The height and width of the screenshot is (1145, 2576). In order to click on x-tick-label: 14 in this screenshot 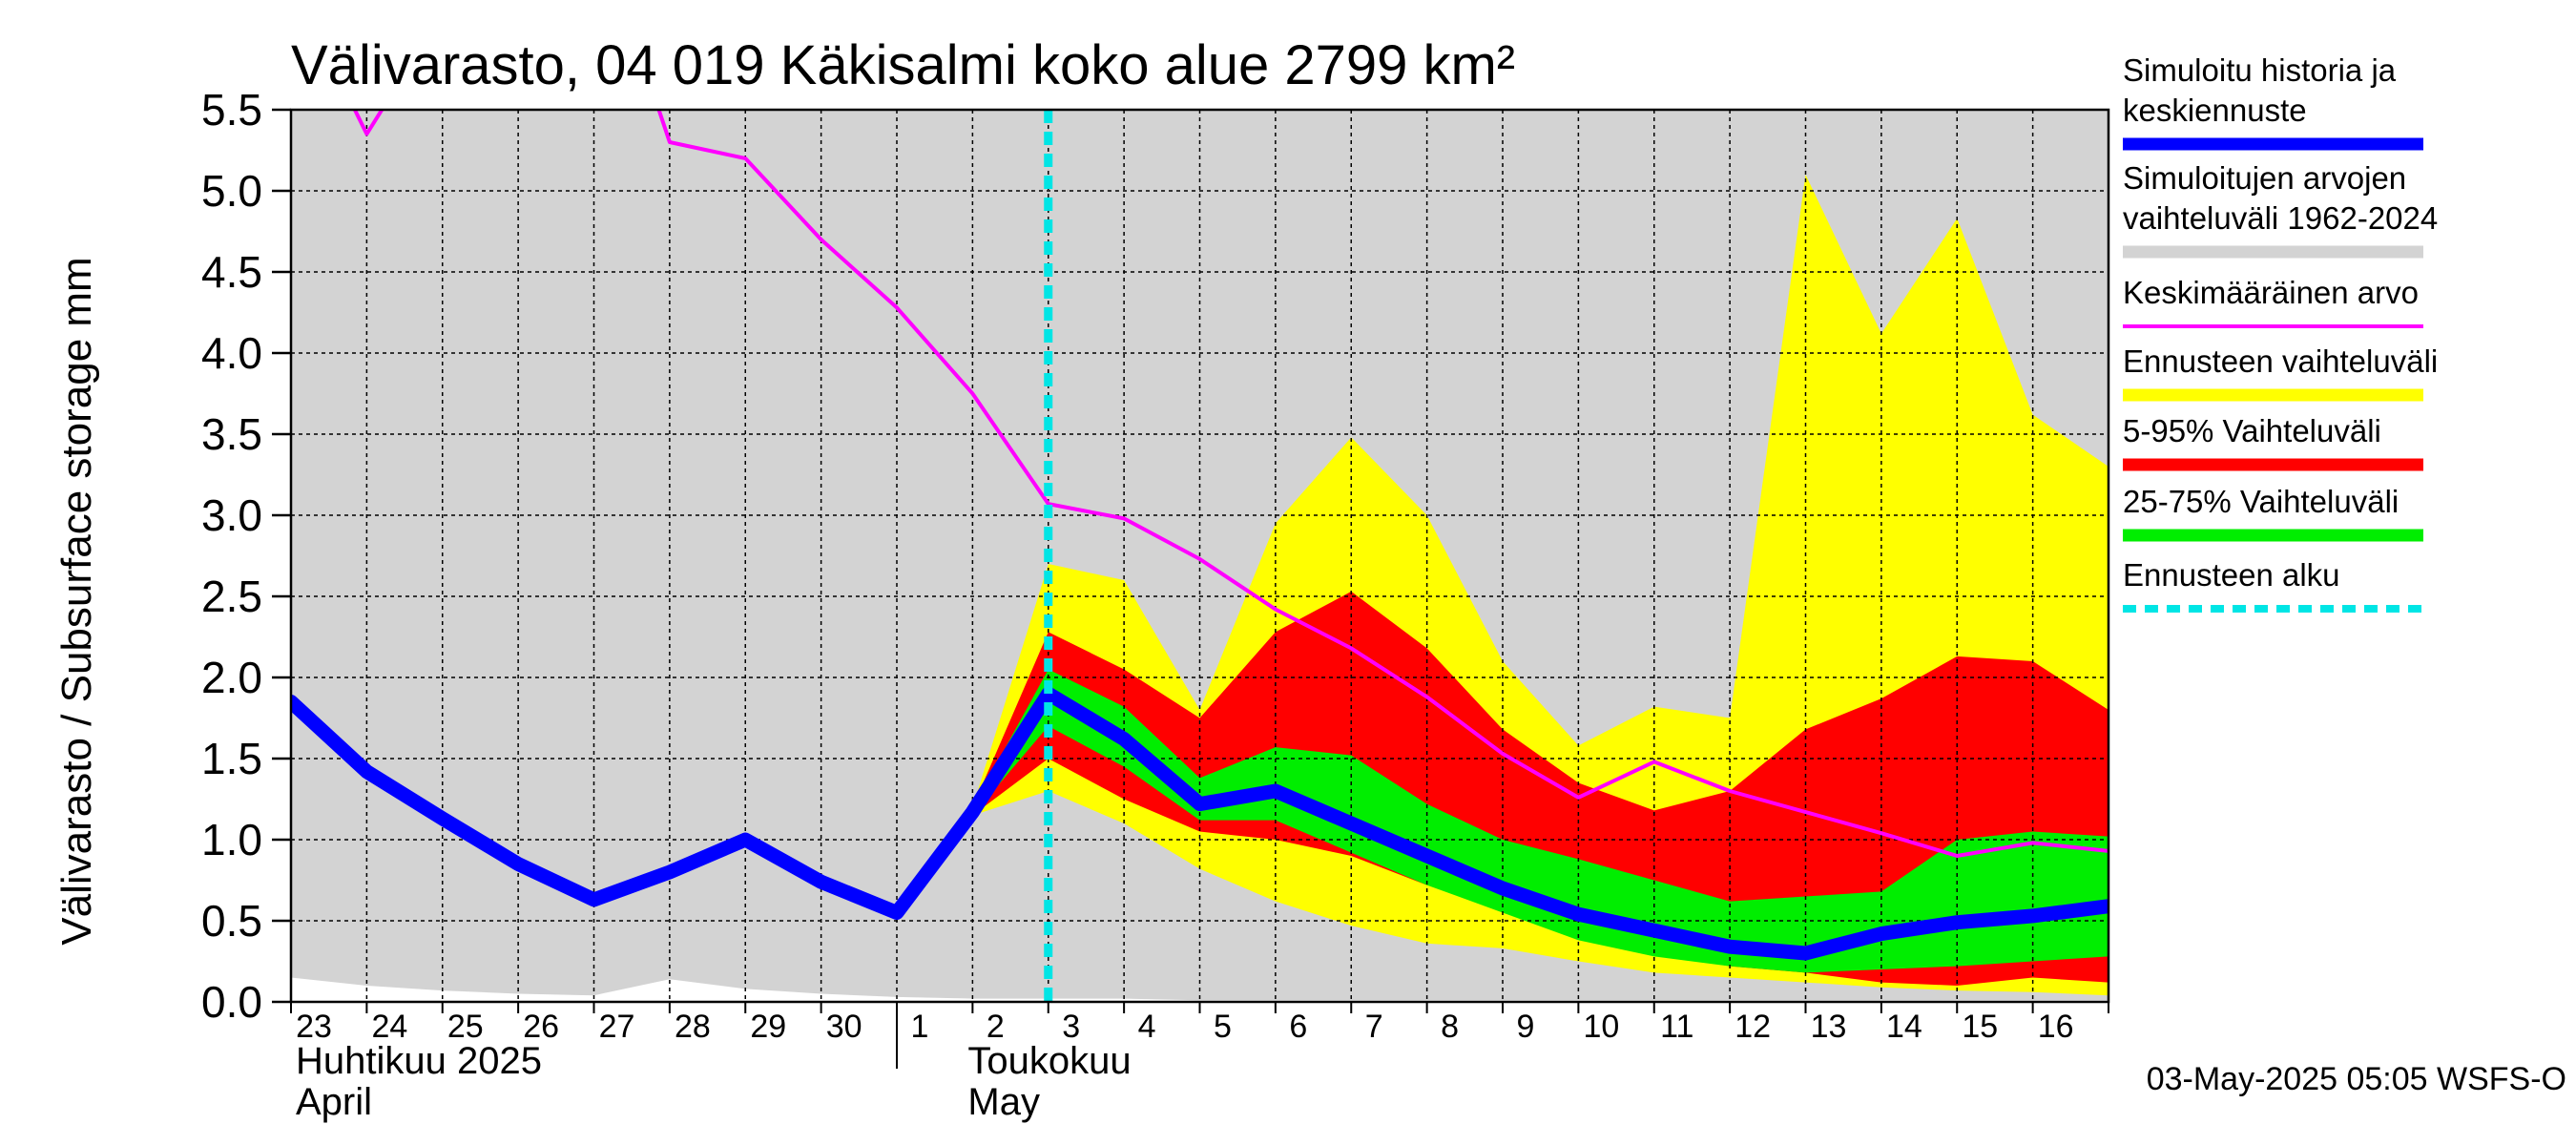, I will do `click(1904, 1027)`.